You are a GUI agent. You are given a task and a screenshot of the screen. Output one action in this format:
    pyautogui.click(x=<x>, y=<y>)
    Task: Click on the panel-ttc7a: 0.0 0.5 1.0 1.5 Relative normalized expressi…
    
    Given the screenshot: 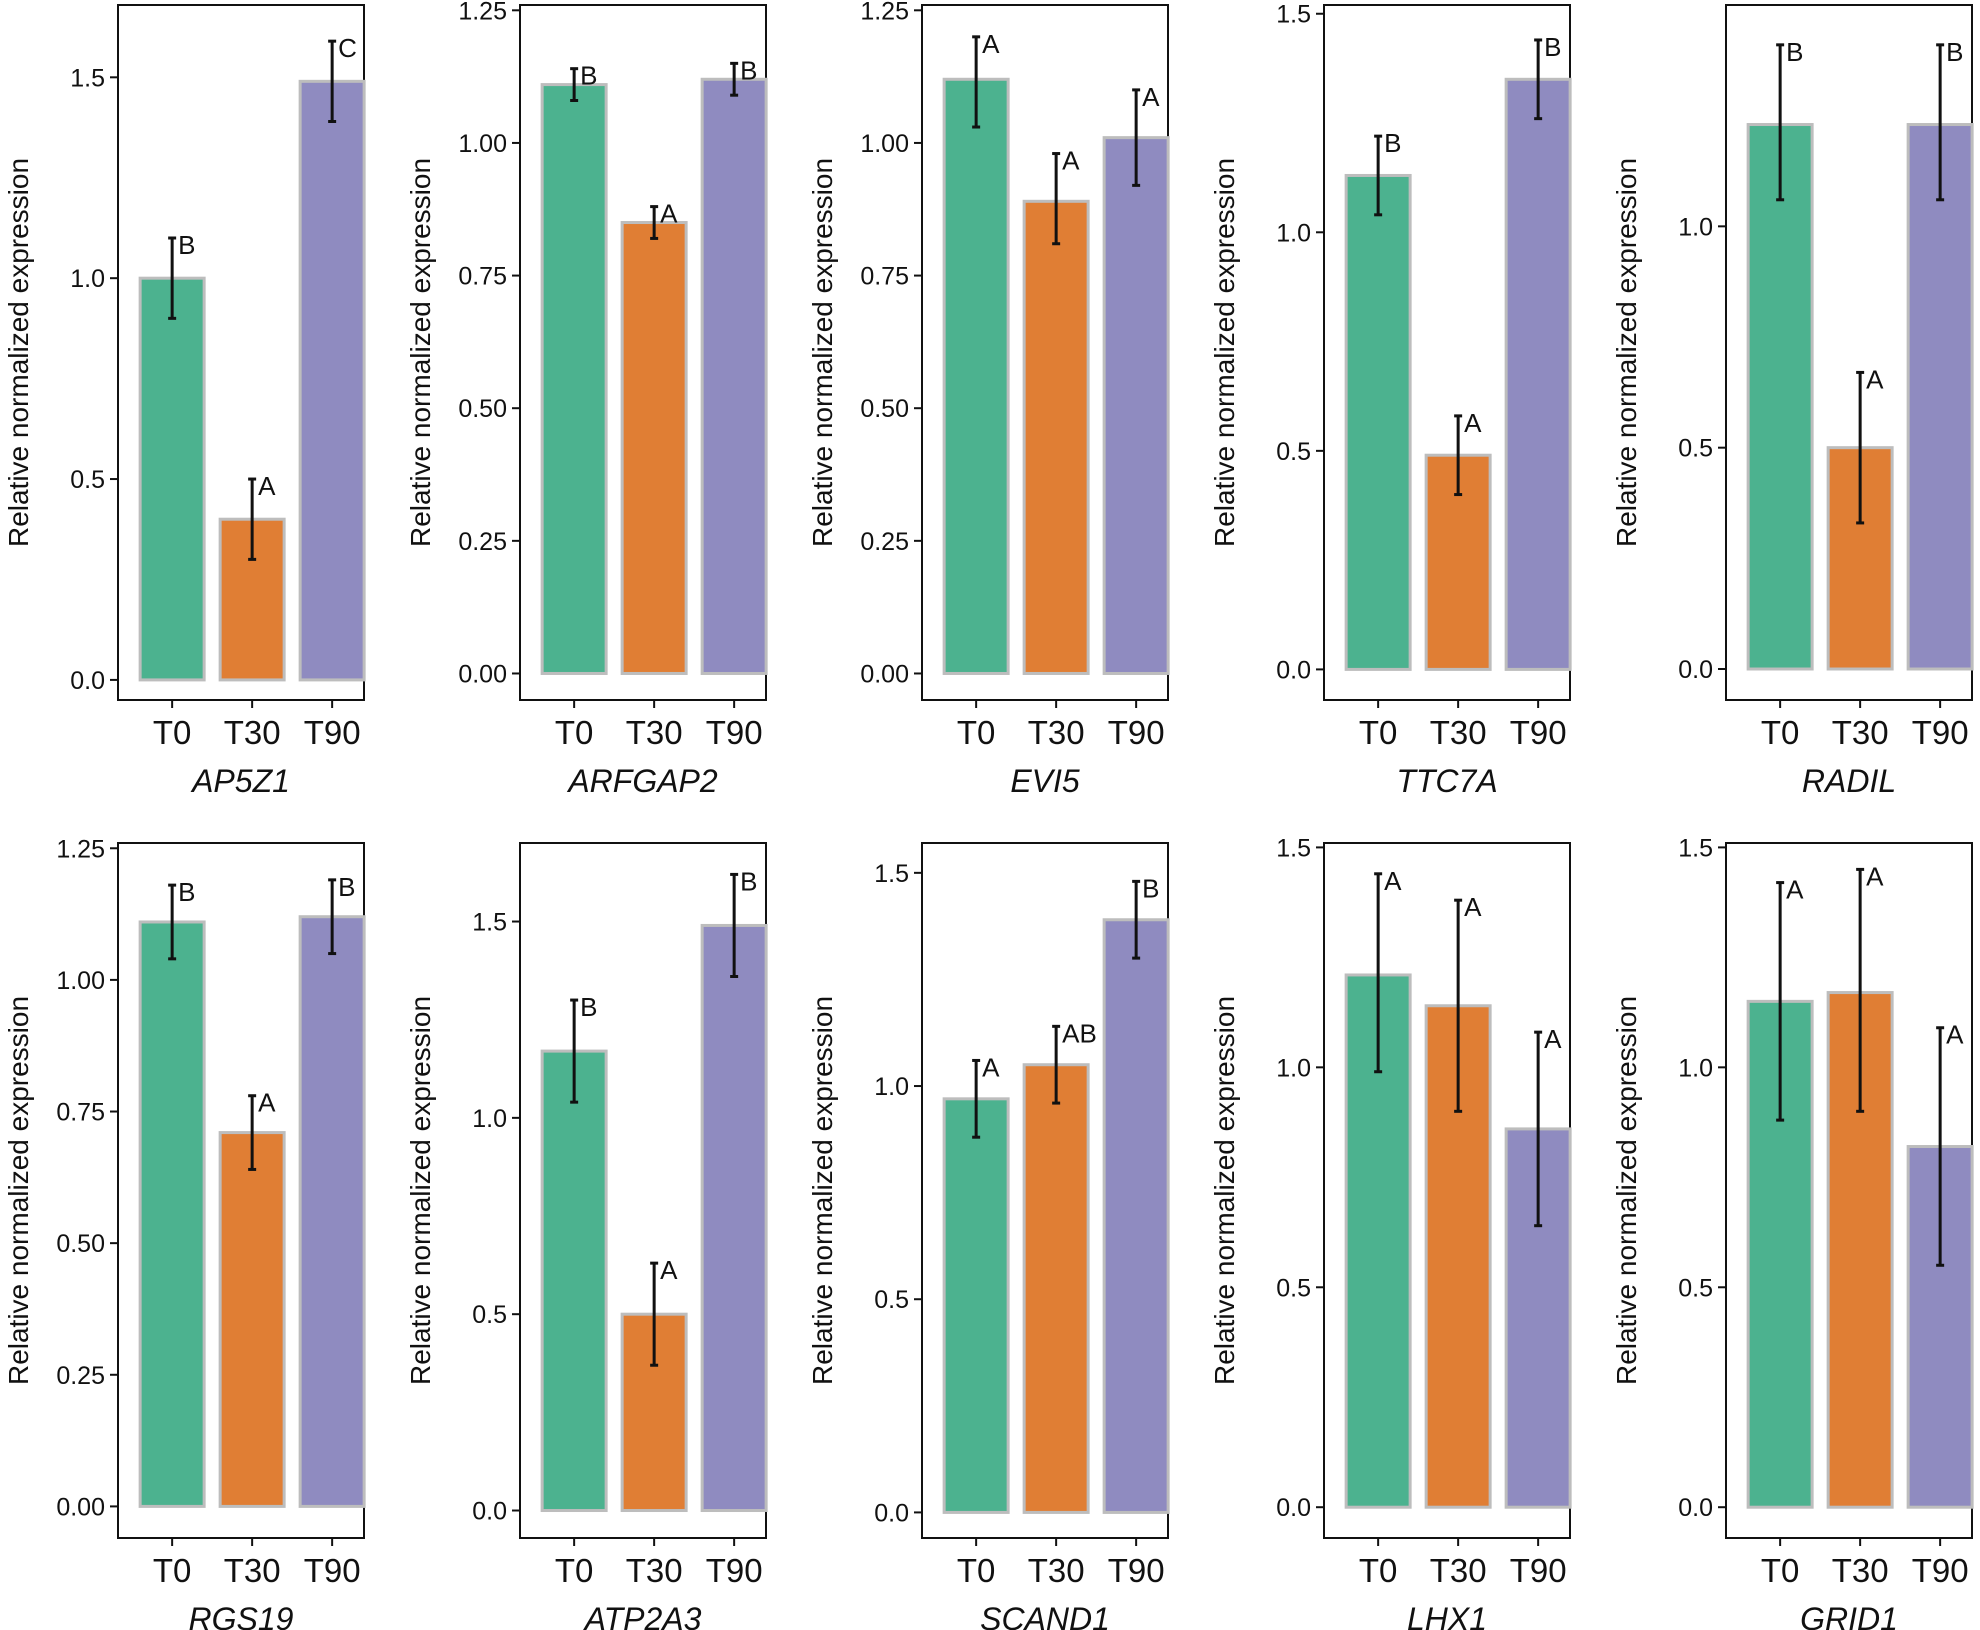 What is the action you would take?
    pyautogui.click(x=1390, y=400)
    